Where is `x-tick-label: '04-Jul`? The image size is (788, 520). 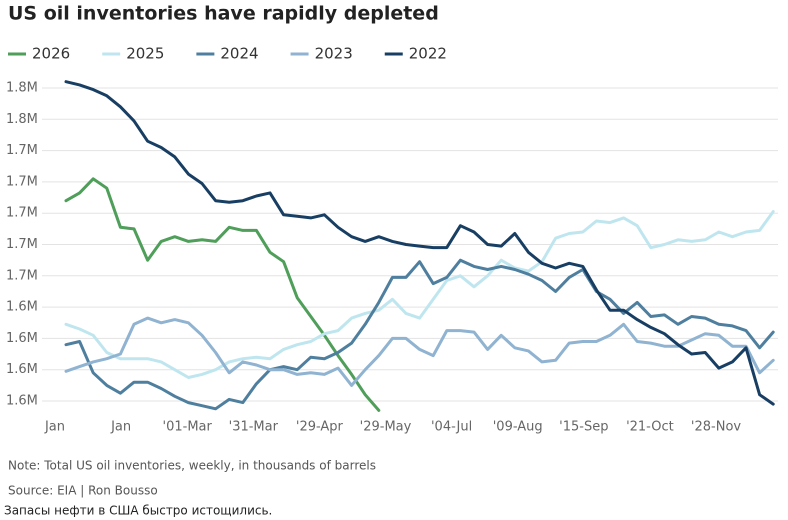
x-tick-label: '04-Jul is located at coordinates (451, 427).